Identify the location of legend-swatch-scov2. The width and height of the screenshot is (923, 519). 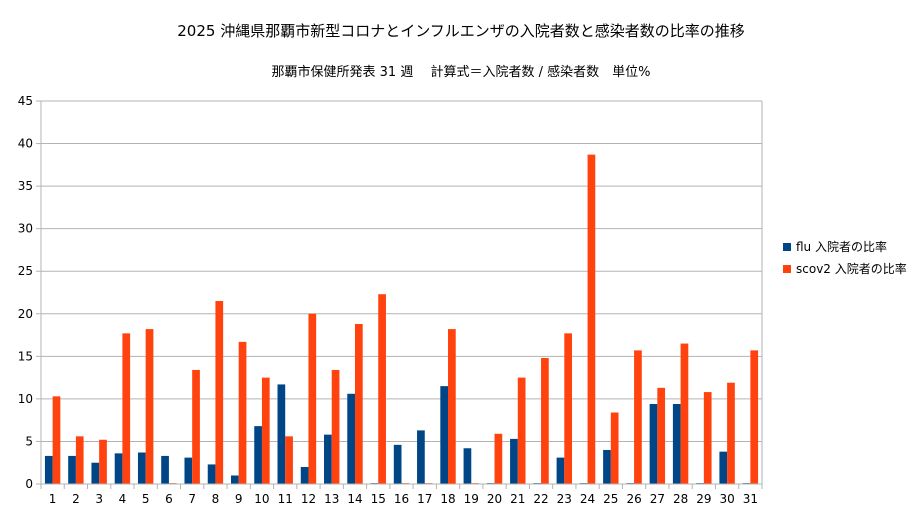
(787, 269).